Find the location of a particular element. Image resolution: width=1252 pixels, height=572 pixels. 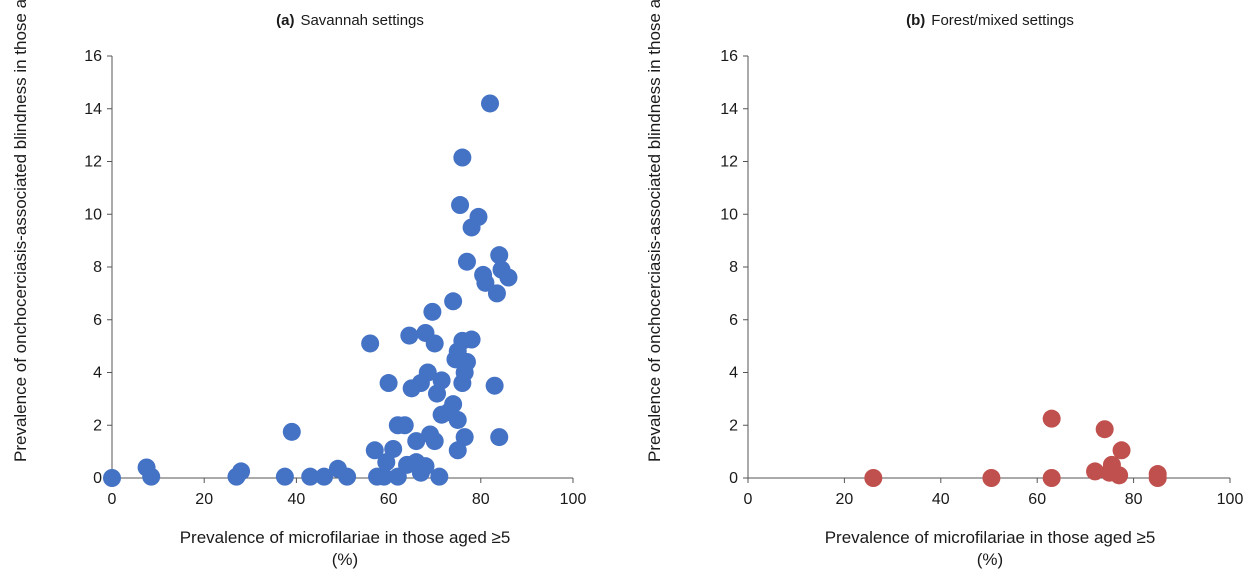

panel-b-title: (b) Forest/mixed settings is located at coordinates (990, 20).